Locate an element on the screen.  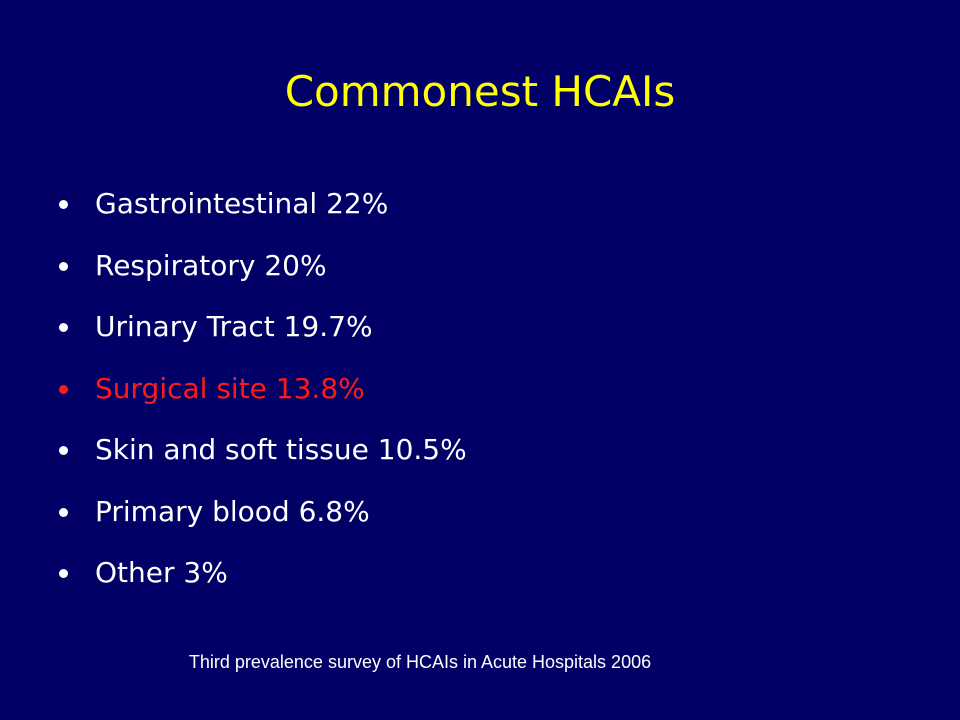
bullet-item: Primary blood 6.8% is located at coordinates (233, 515).